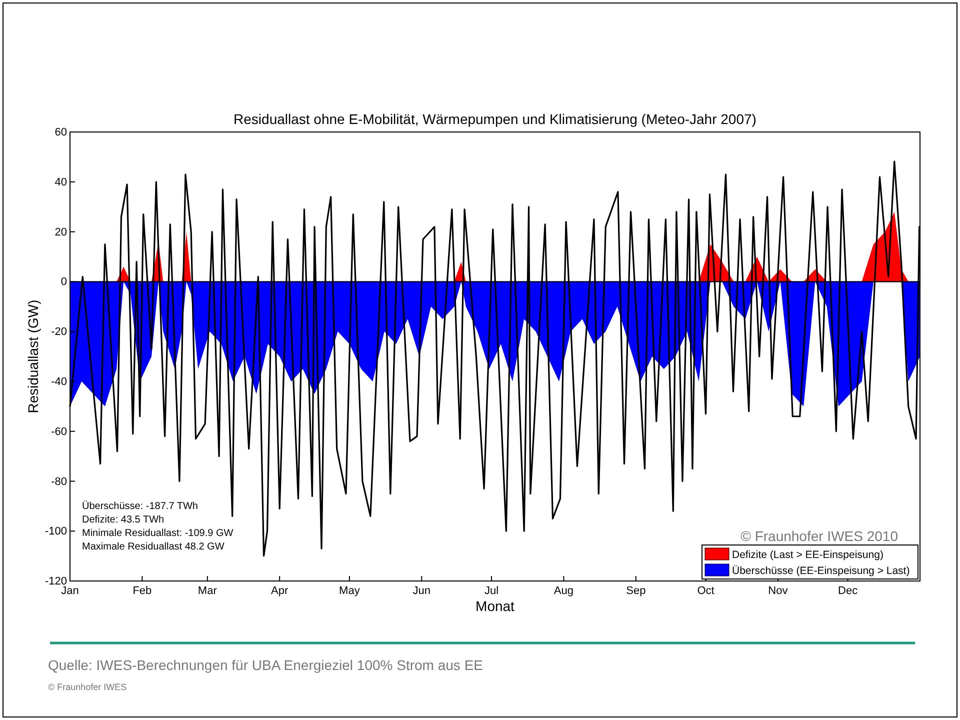  I want to click on x-tick-label: Oct, so click(705, 590).